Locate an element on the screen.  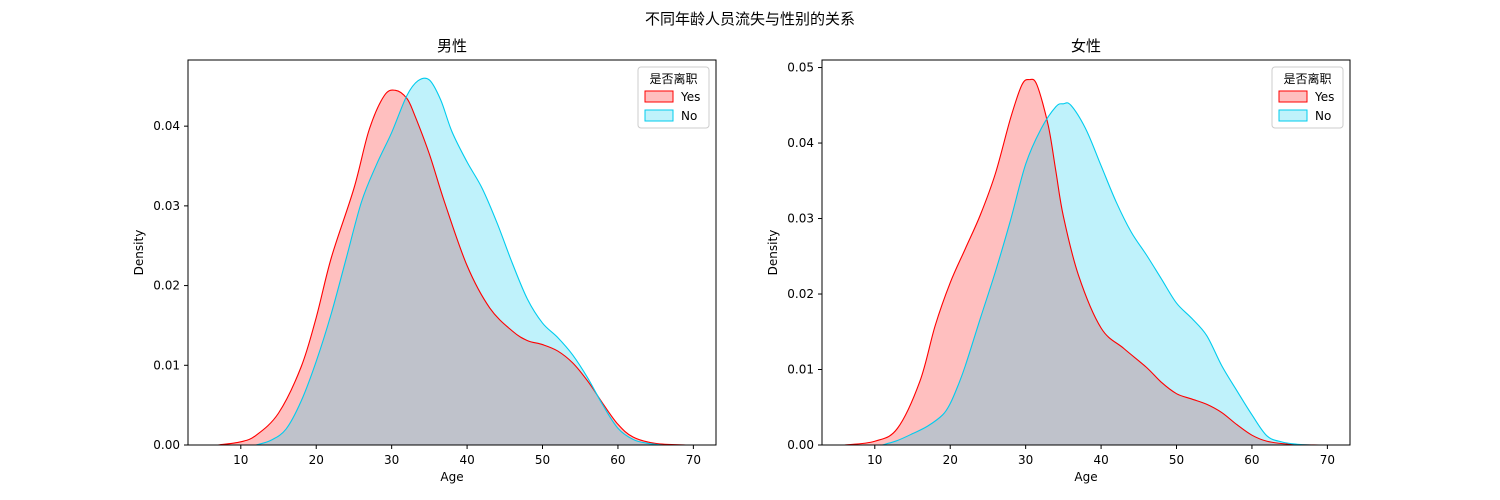
y-axis-ticks: 0.00 0.01 0.02 0.03 0.04 0.05 is located at coordinates (804, 256).